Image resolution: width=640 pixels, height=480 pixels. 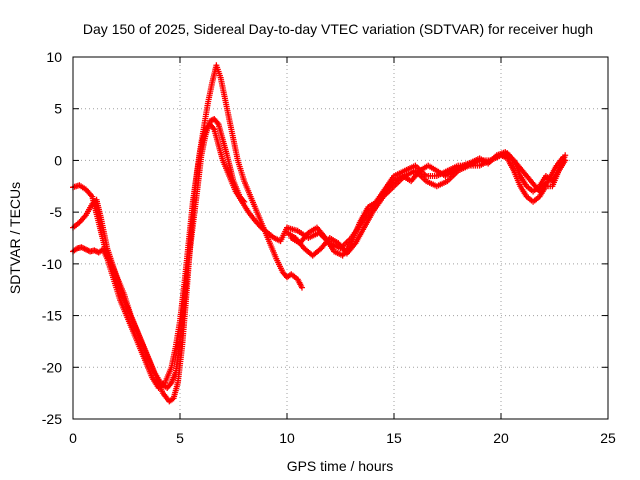 What do you see at coordinates (52, 316) in the screenshot?
I see `y-tick-label: -15` at bounding box center [52, 316].